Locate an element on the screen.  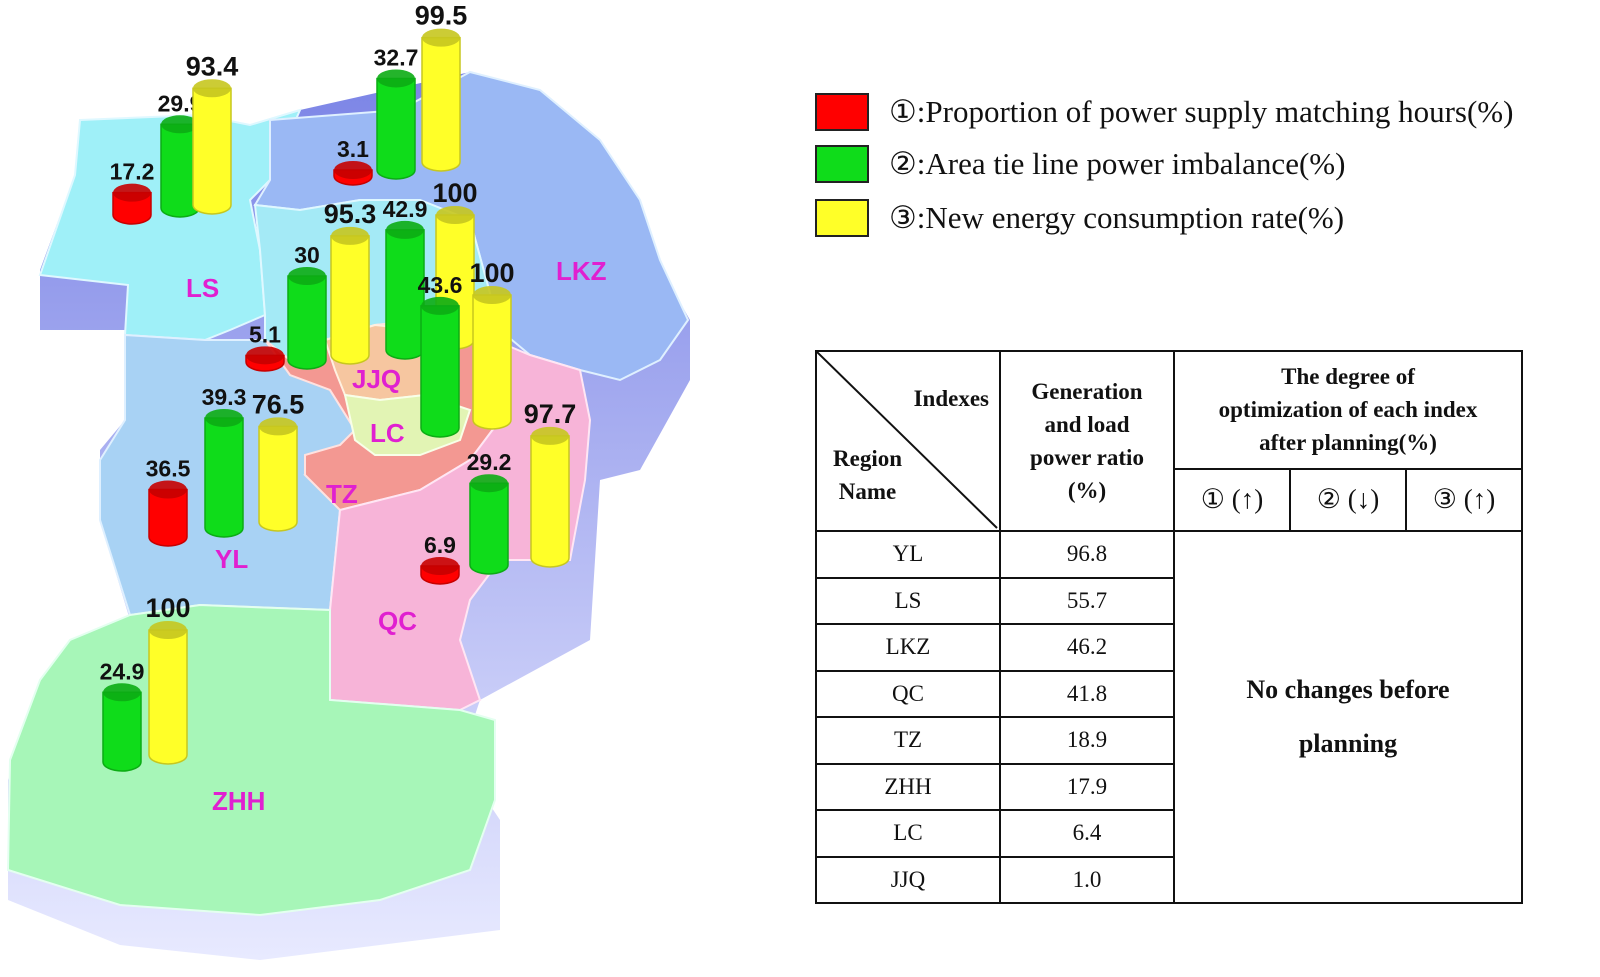
legend-item-3: ③:New energy consumption rate(%) is located at coordinates (1079, 218).